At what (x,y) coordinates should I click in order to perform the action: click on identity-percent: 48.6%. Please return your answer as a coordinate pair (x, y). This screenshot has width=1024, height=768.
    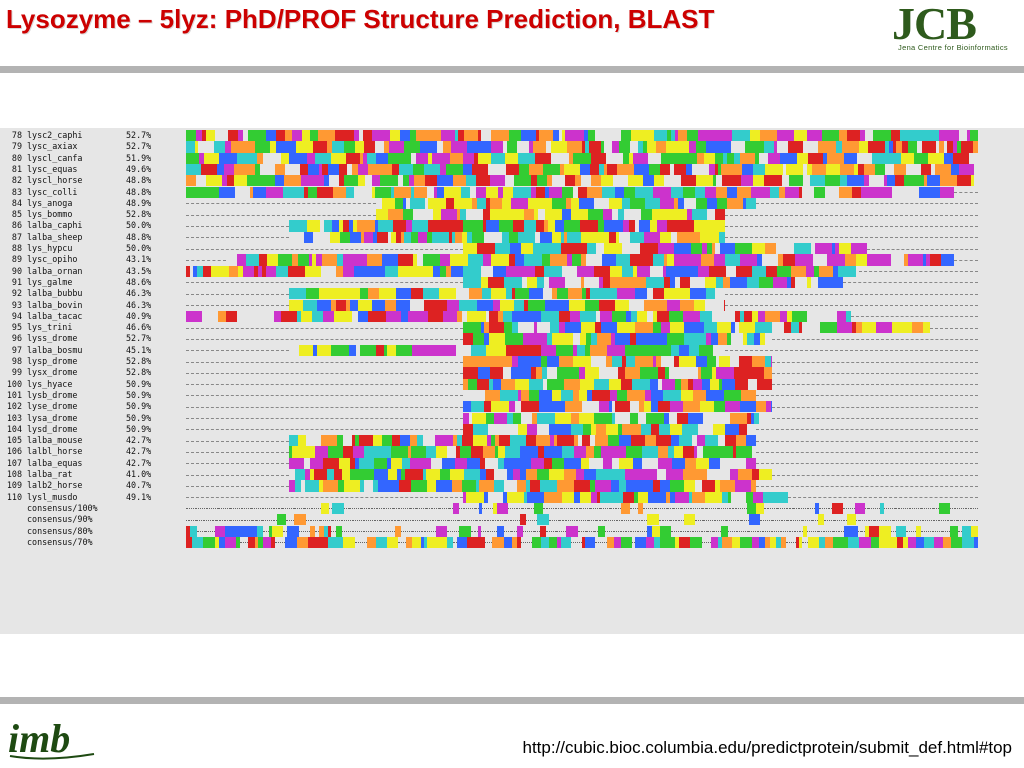
    Looking at the image, I should click on (139, 281).